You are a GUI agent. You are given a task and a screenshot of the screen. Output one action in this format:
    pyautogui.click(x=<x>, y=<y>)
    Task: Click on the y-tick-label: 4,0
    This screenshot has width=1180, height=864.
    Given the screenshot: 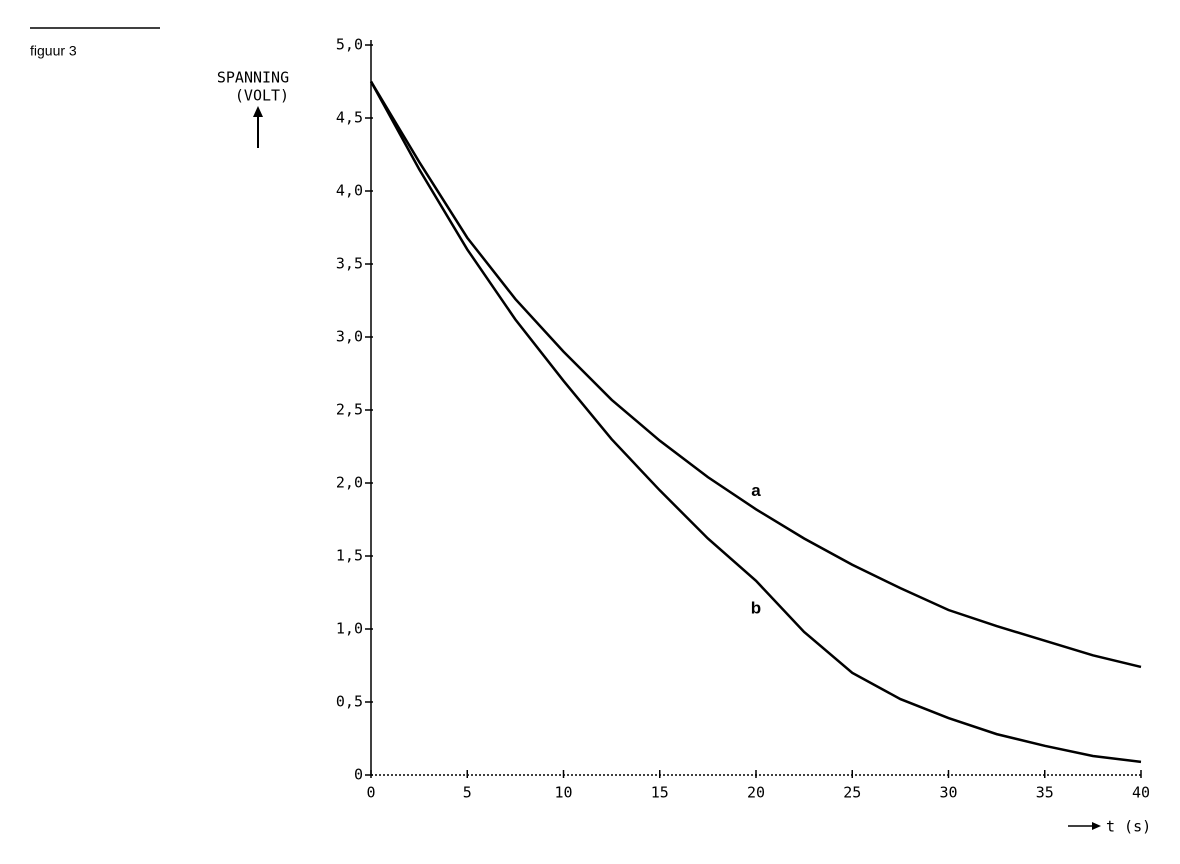 What is the action you would take?
    pyautogui.click(x=349, y=191)
    